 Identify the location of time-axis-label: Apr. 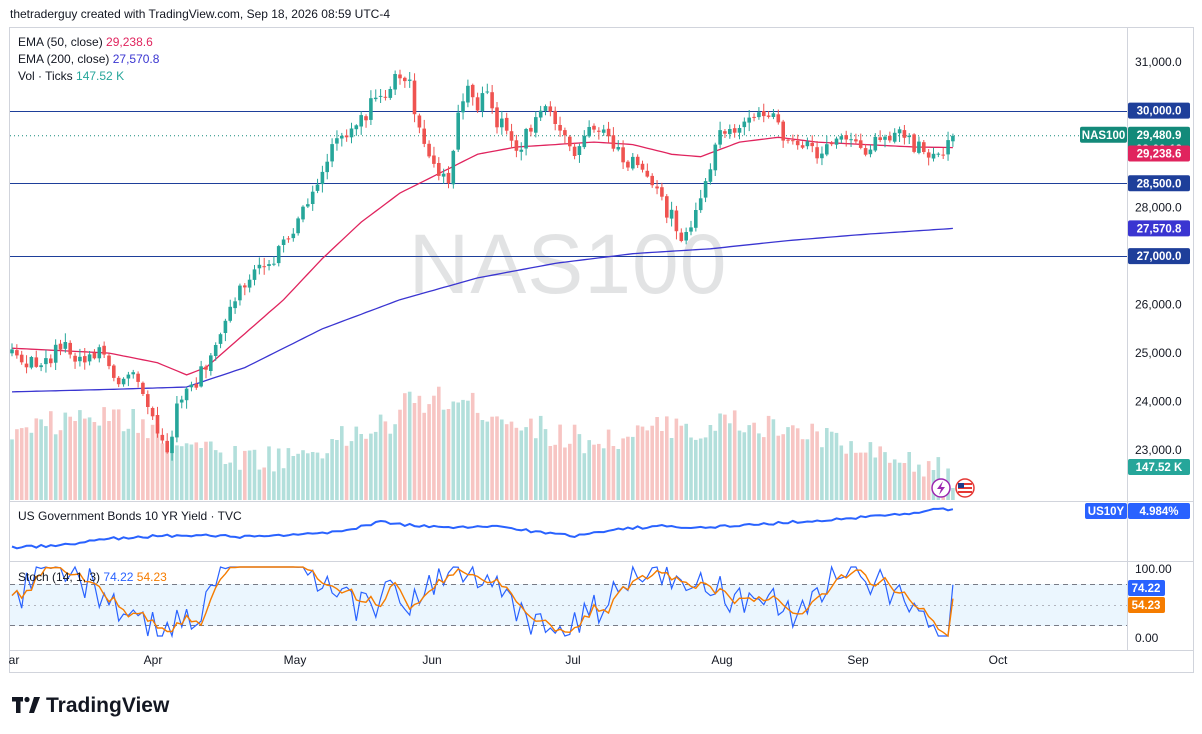
(153, 660).